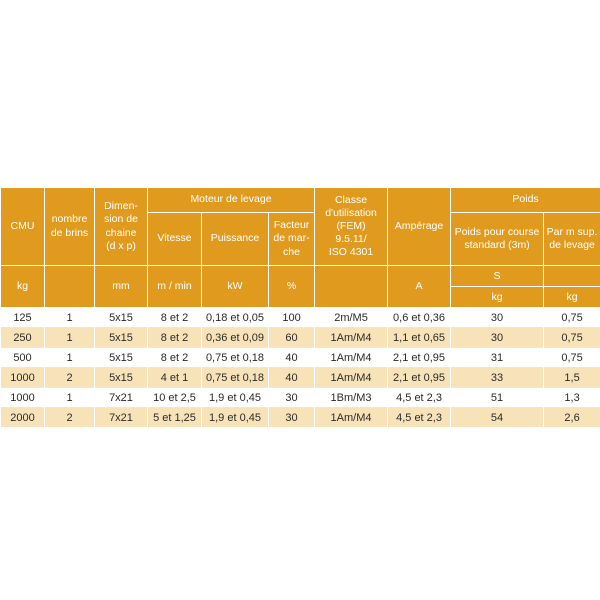 This screenshot has height=600, width=600. I want to click on header-dimension: Dimen- sion de chaine (d x p), so click(121, 226).